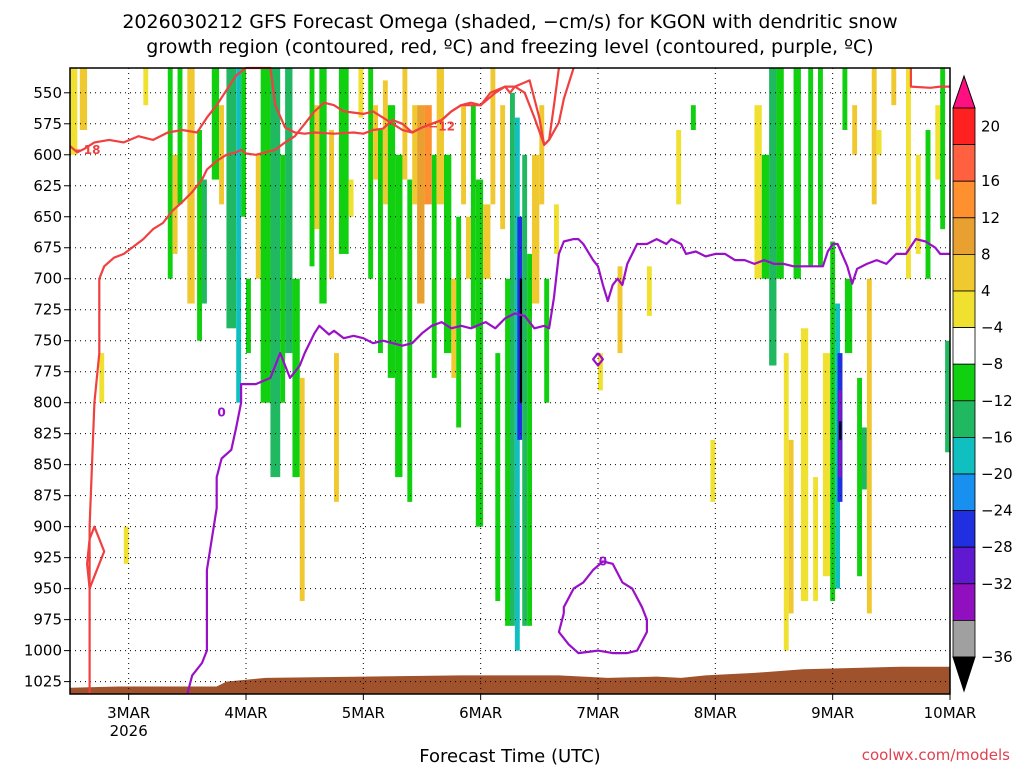 The width and height of the screenshot is (1024, 768). What do you see at coordinates (997, 474) in the screenshot?
I see `colorbar-label: −20` at bounding box center [997, 474].